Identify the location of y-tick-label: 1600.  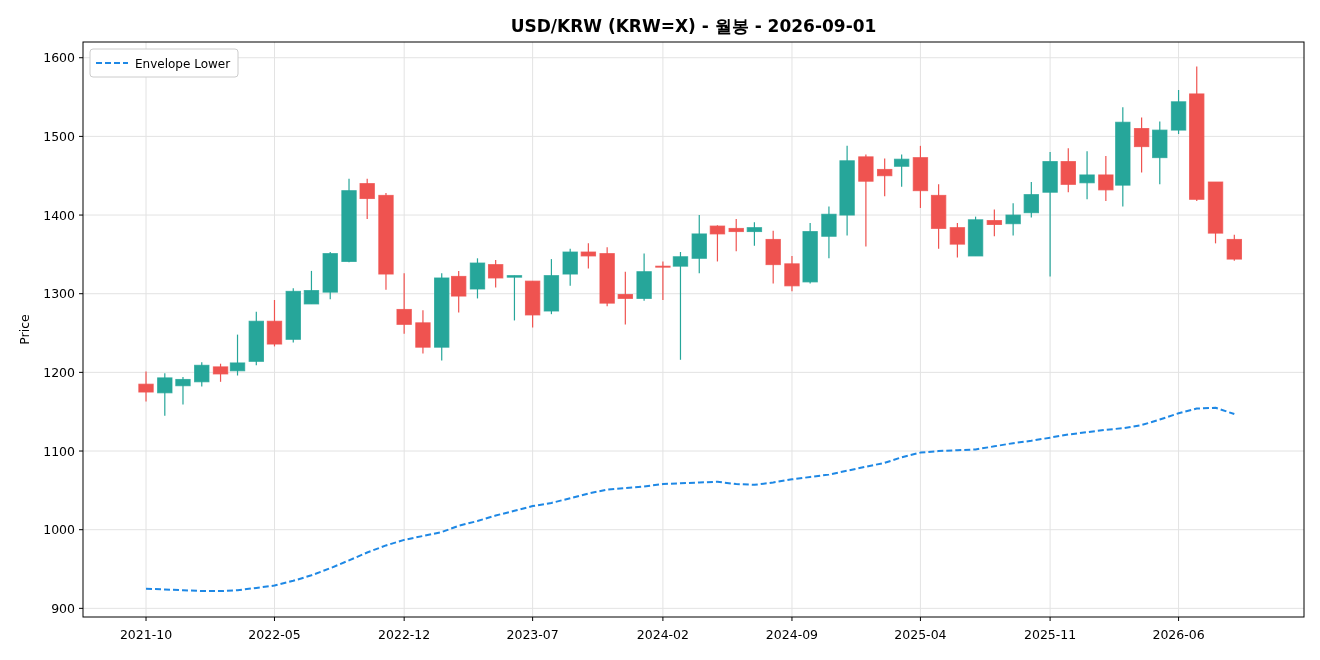
(59, 58).